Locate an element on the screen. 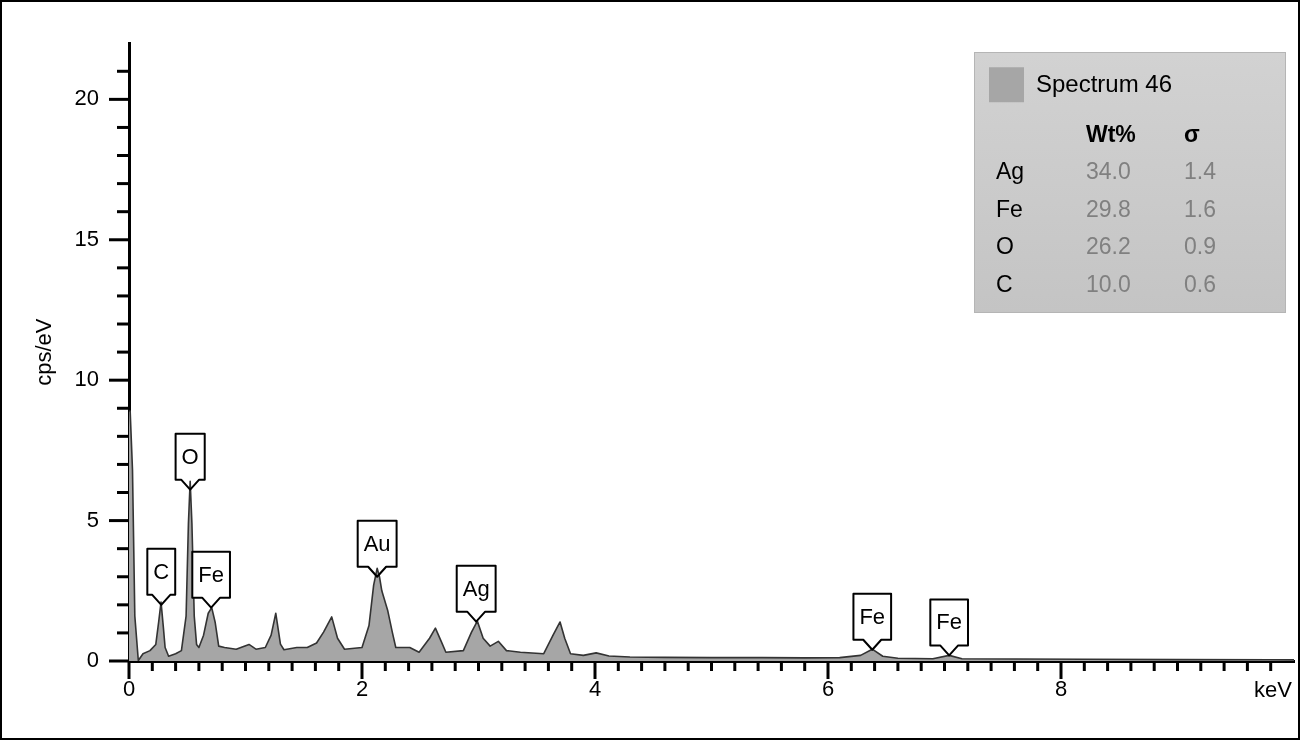  x-axis-title: keV is located at coordinates (1273, 690).